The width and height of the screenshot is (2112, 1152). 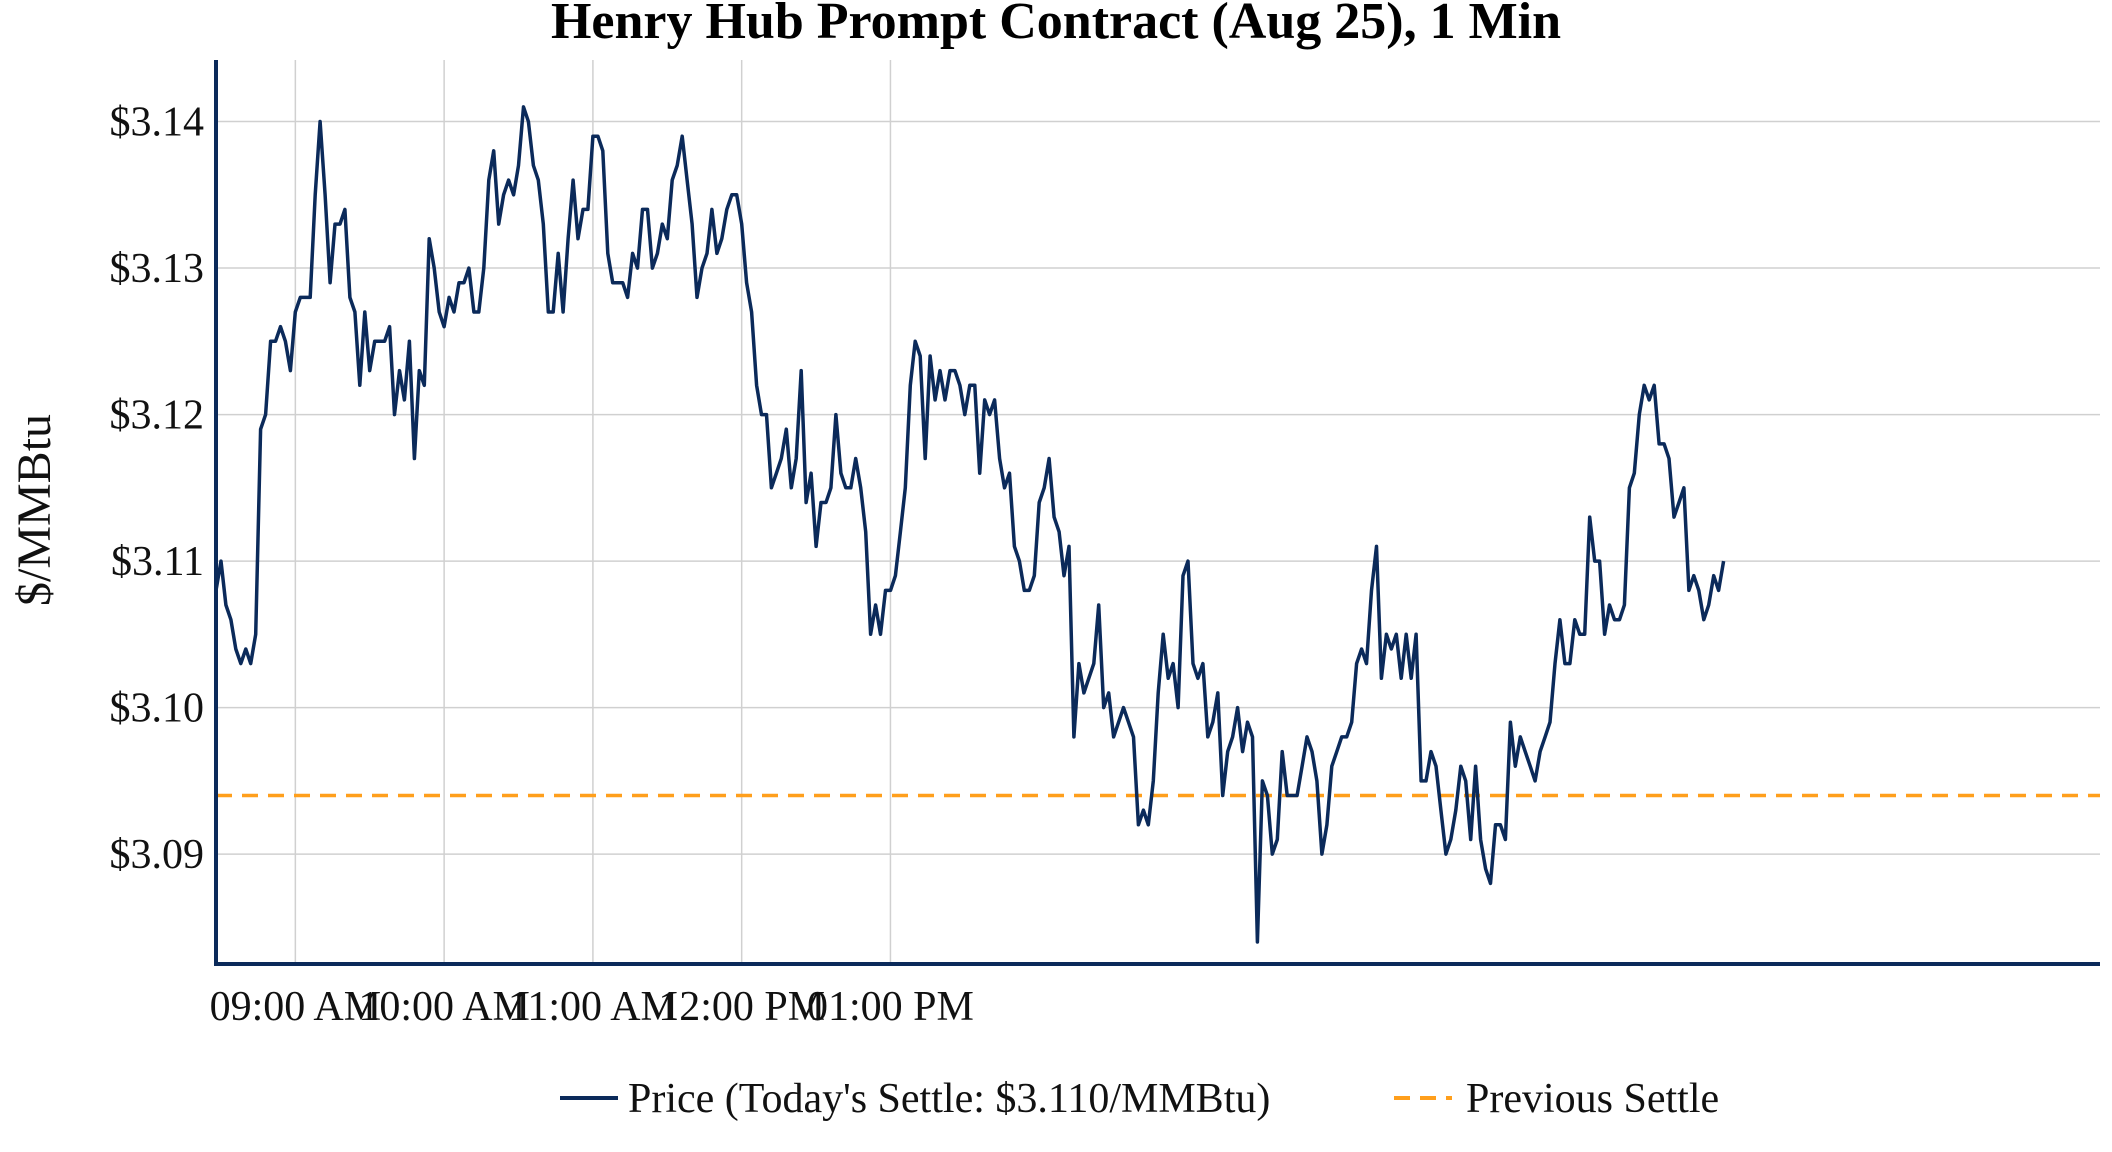 I want to click on y-tick-label: $3.13, so click(x=157, y=269).